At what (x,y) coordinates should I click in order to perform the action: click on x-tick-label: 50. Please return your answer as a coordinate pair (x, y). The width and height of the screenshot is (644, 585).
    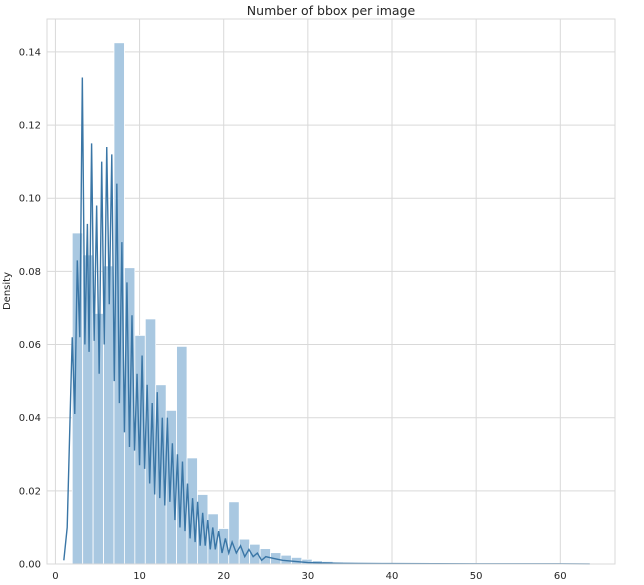
    Looking at the image, I should click on (476, 576).